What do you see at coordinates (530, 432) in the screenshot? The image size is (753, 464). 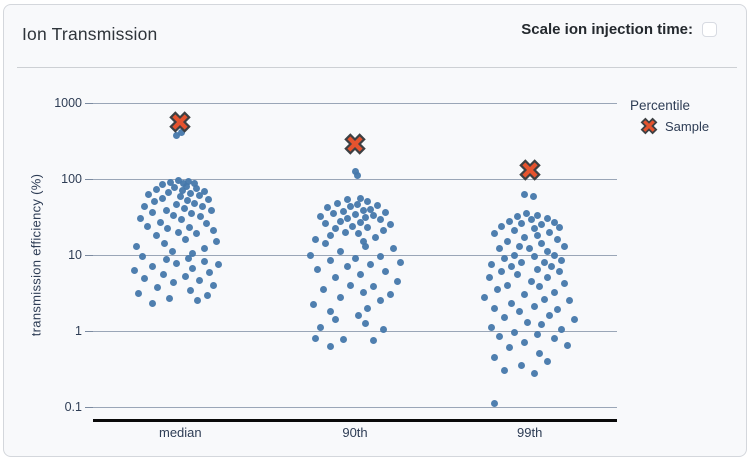 I see `x-tick-label: 99th` at bounding box center [530, 432].